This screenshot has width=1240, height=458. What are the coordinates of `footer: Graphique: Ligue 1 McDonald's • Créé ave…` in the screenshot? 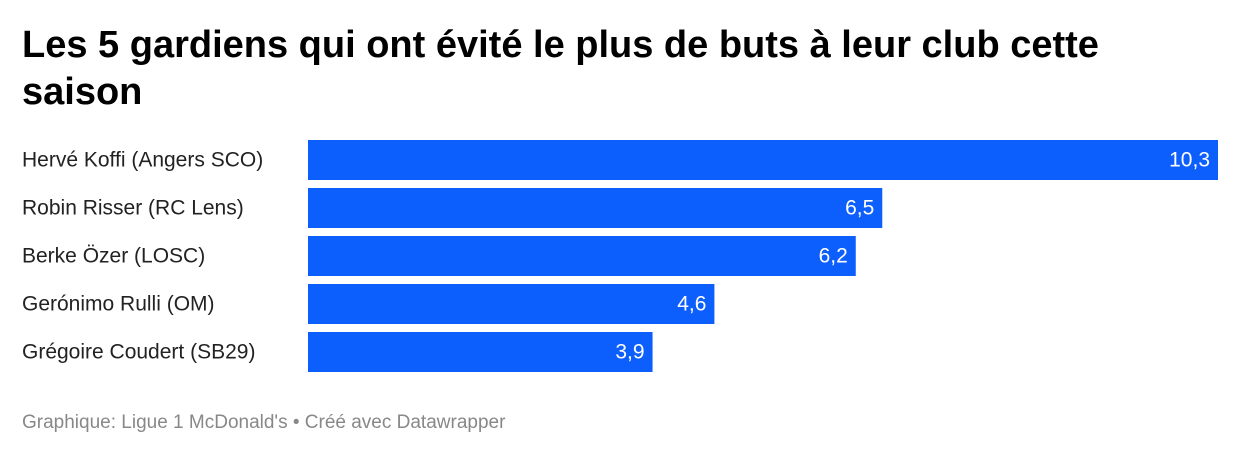 It's located at (264, 422).